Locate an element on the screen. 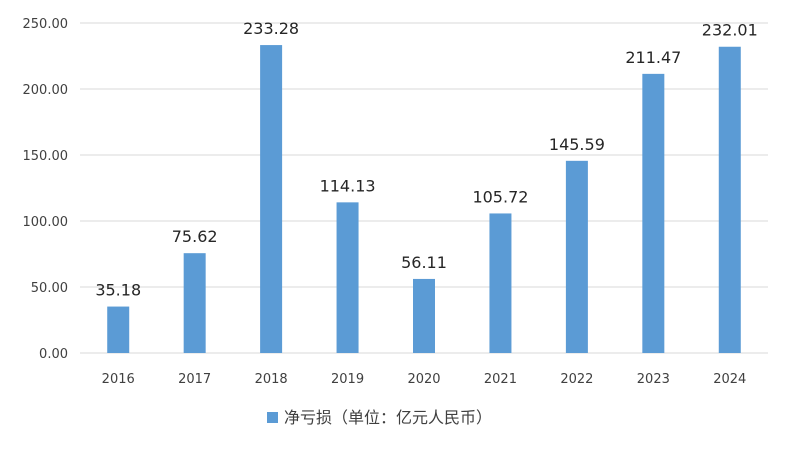 The height and width of the screenshot is (452, 793). y-axis-tick-labels: 0.00 50.00 100.00 150.00 200.00 250.00 is located at coordinates (46, 189).